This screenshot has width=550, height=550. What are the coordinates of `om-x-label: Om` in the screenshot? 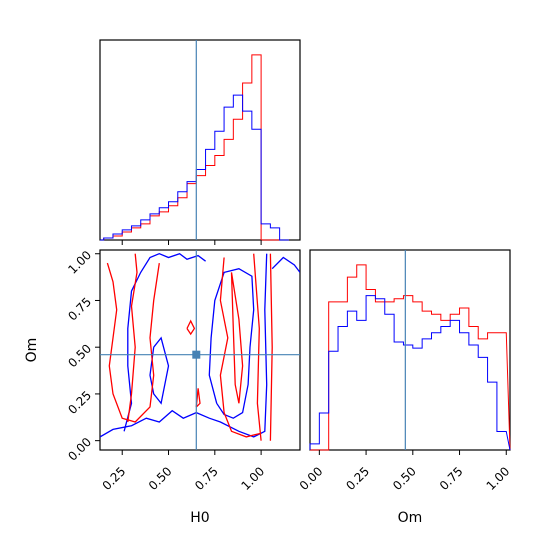 It's located at (410, 518).